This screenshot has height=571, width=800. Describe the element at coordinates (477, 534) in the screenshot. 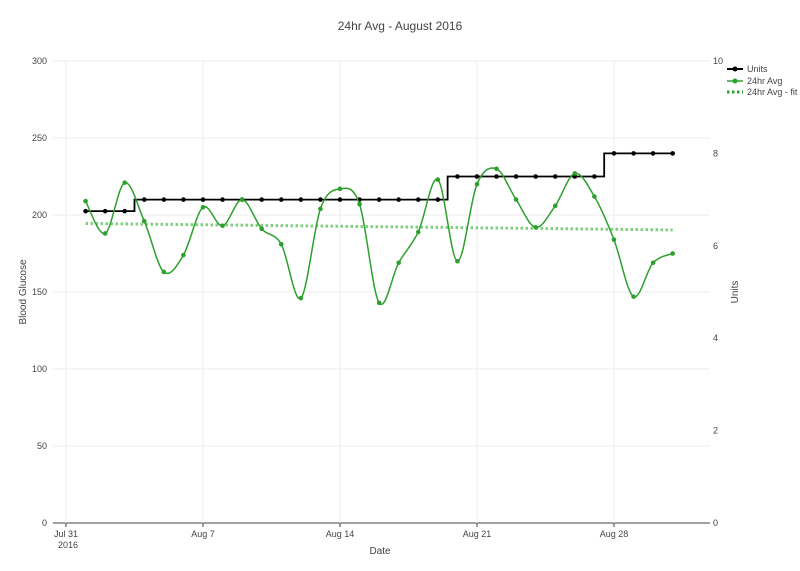

I see `x-tick-label: Aug 21` at that location.